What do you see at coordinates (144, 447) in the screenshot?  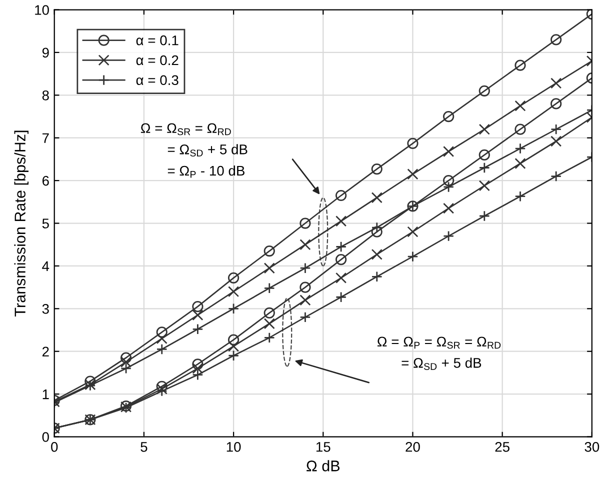 I see `x-tick-label: 5` at bounding box center [144, 447].